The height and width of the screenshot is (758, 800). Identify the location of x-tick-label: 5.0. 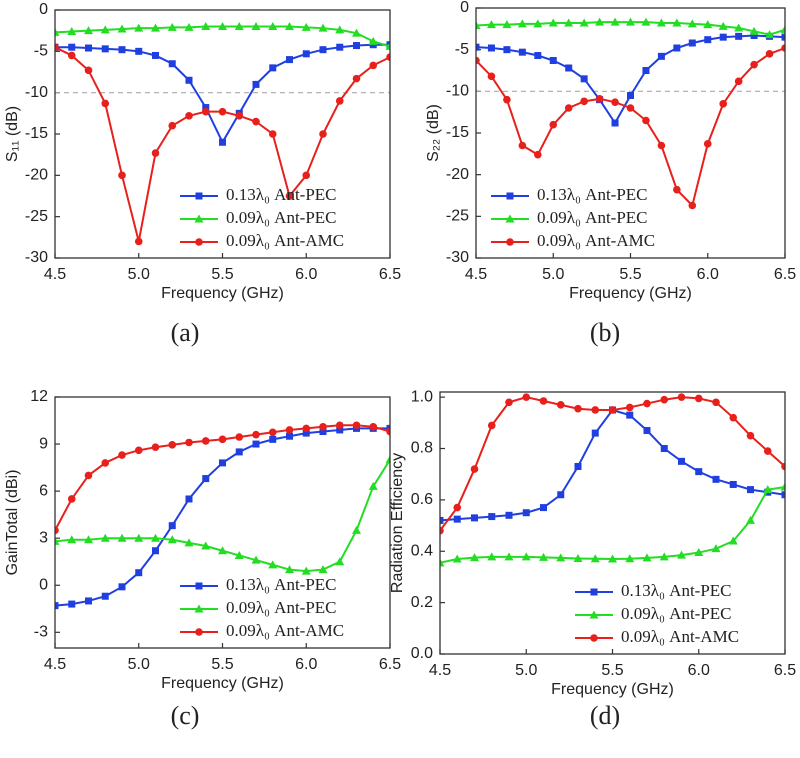
(553, 274).